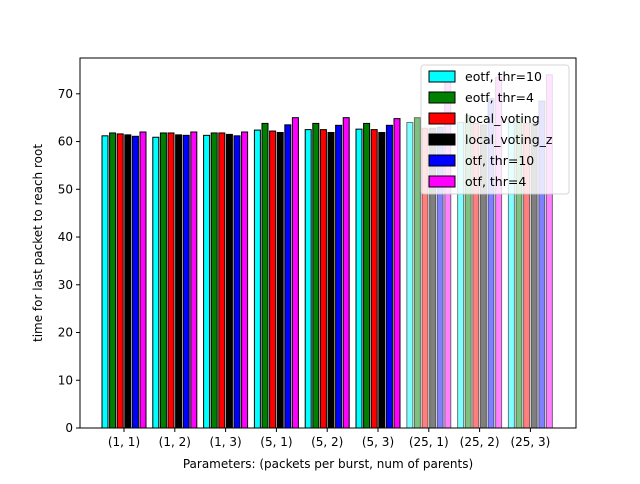  What do you see at coordinates (69, 428) in the screenshot?
I see `y-tick-label: 0` at bounding box center [69, 428].